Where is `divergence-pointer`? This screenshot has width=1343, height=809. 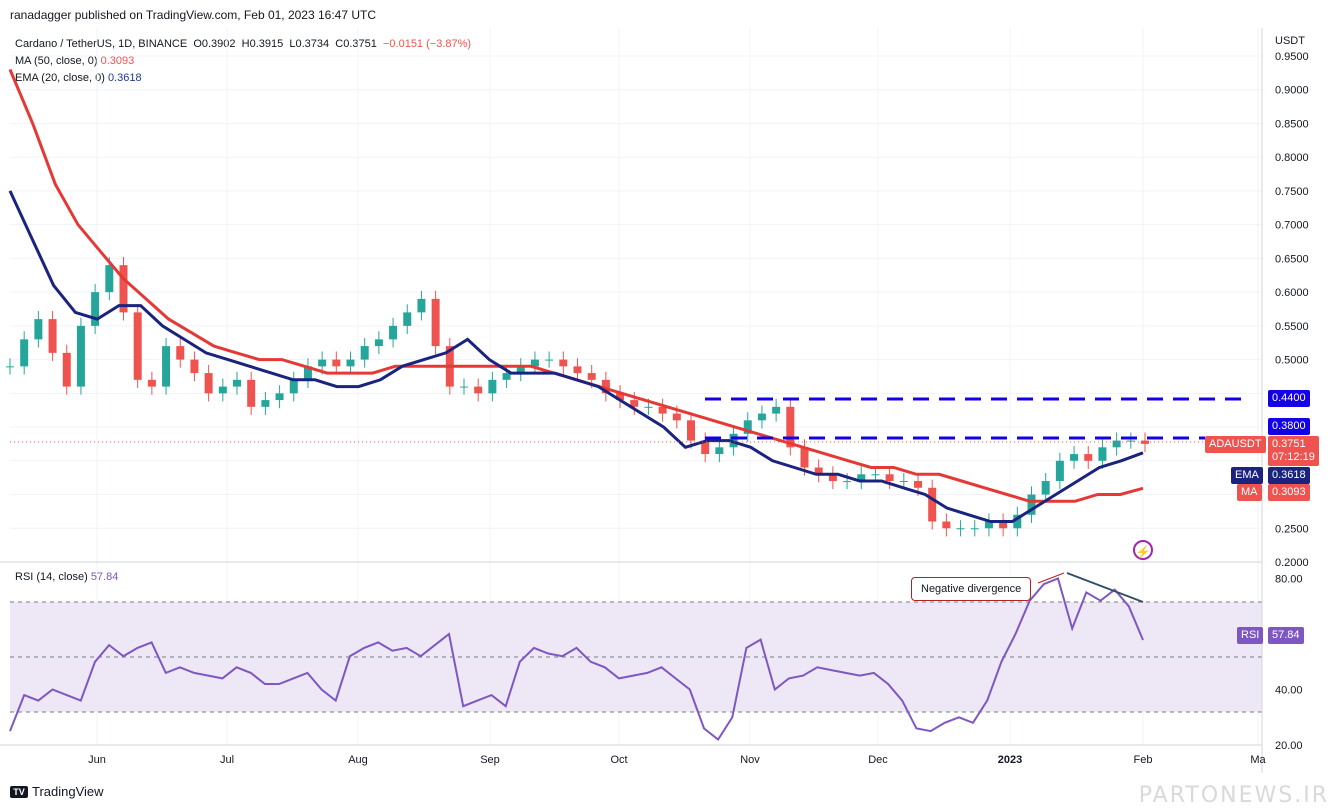 divergence-pointer is located at coordinates (1051, 578).